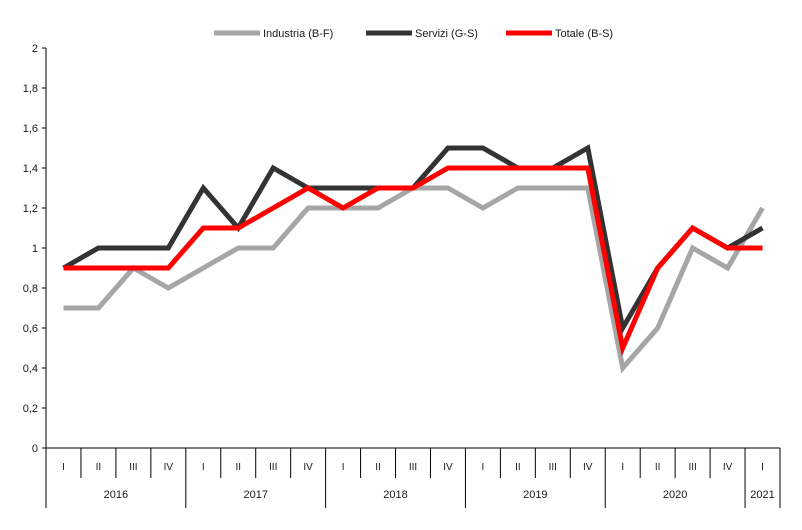 This screenshot has height=530, width=802. I want to click on y-tick-label: 1,6, so click(30, 129).